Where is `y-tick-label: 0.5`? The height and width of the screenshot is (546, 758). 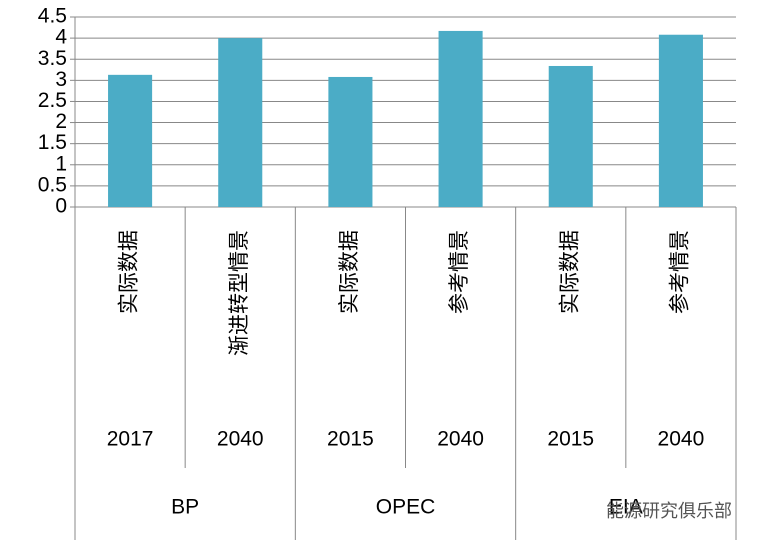 y-tick-label: 0.5 is located at coordinates (52, 184).